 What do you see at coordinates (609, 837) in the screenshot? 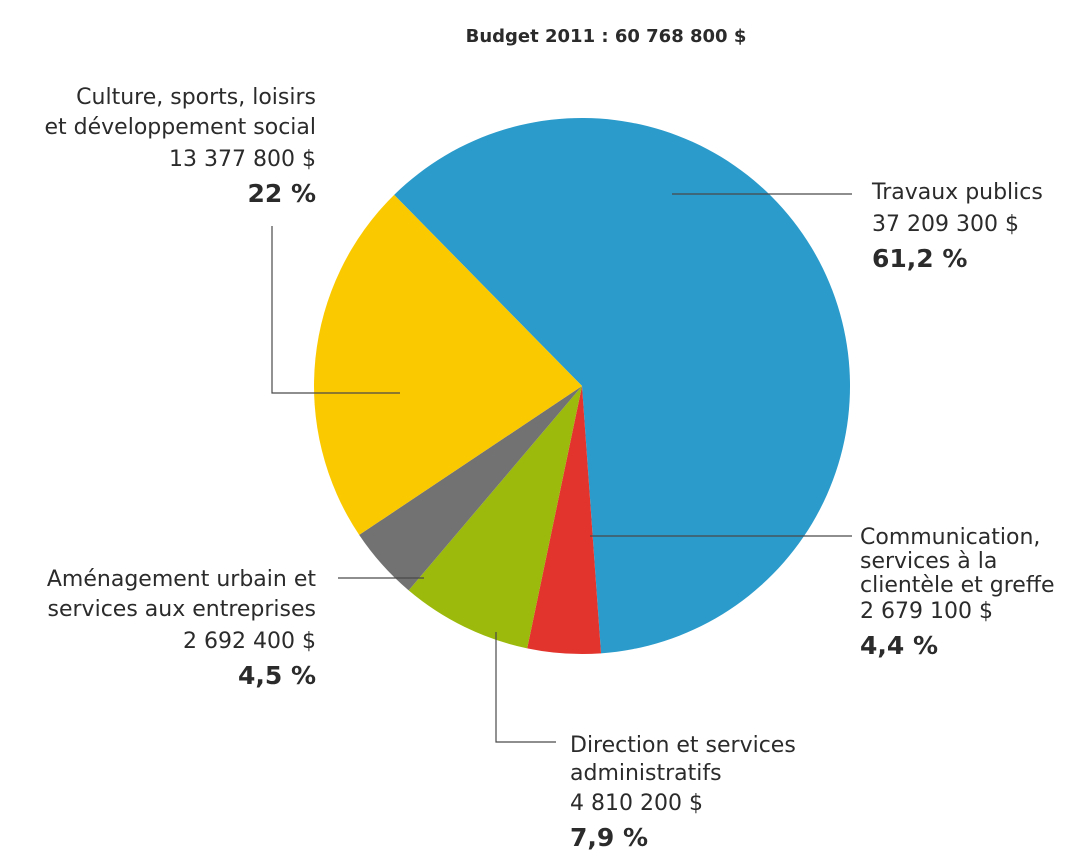
I see `slice-percent-direction-et-services: 7,9 %` at bounding box center [609, 837].